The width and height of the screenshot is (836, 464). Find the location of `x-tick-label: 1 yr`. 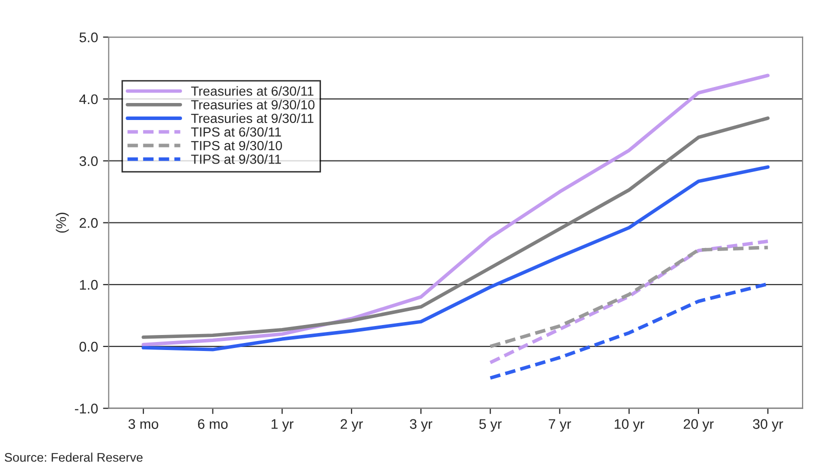

x-tick-label: 1 yr is located at coordinates (283, 425).